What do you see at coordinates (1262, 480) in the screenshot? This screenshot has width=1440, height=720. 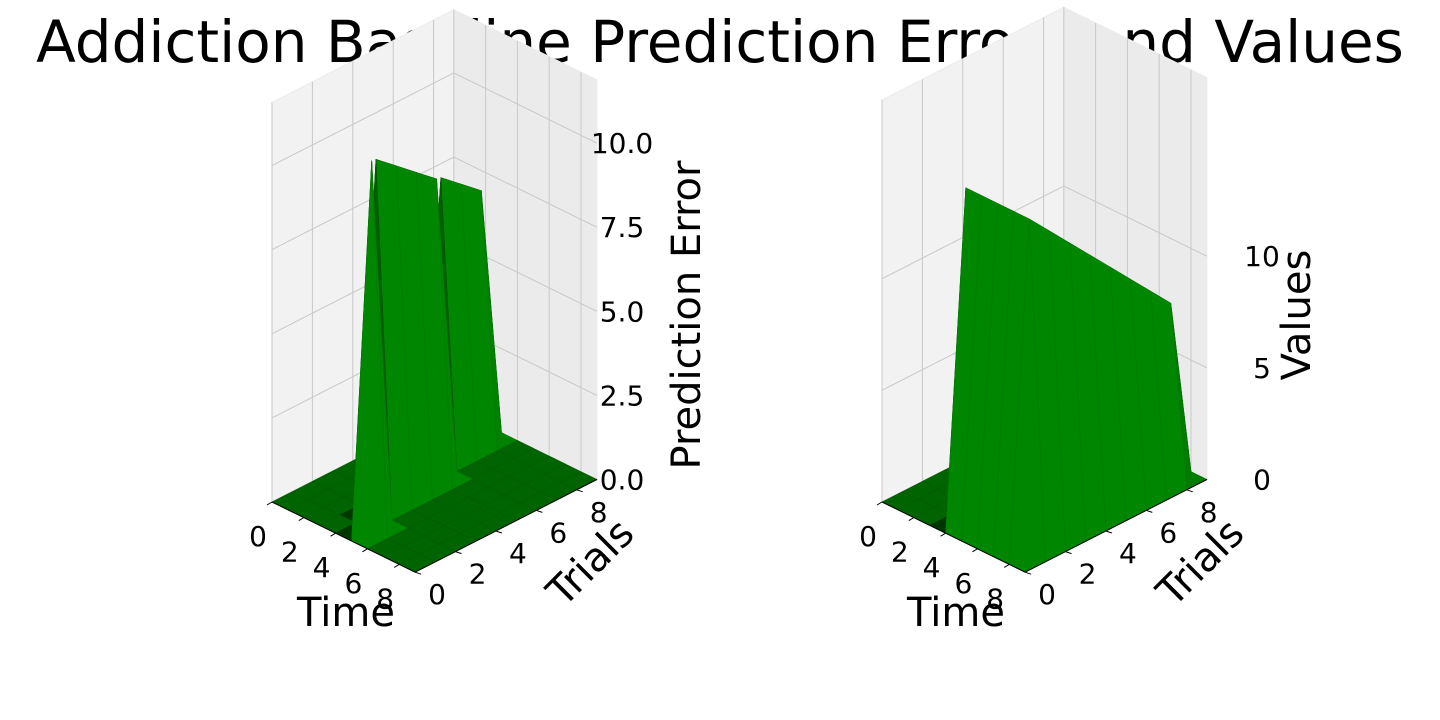 I see `z-tick-label: 0` at bounding box center [1262, 480].